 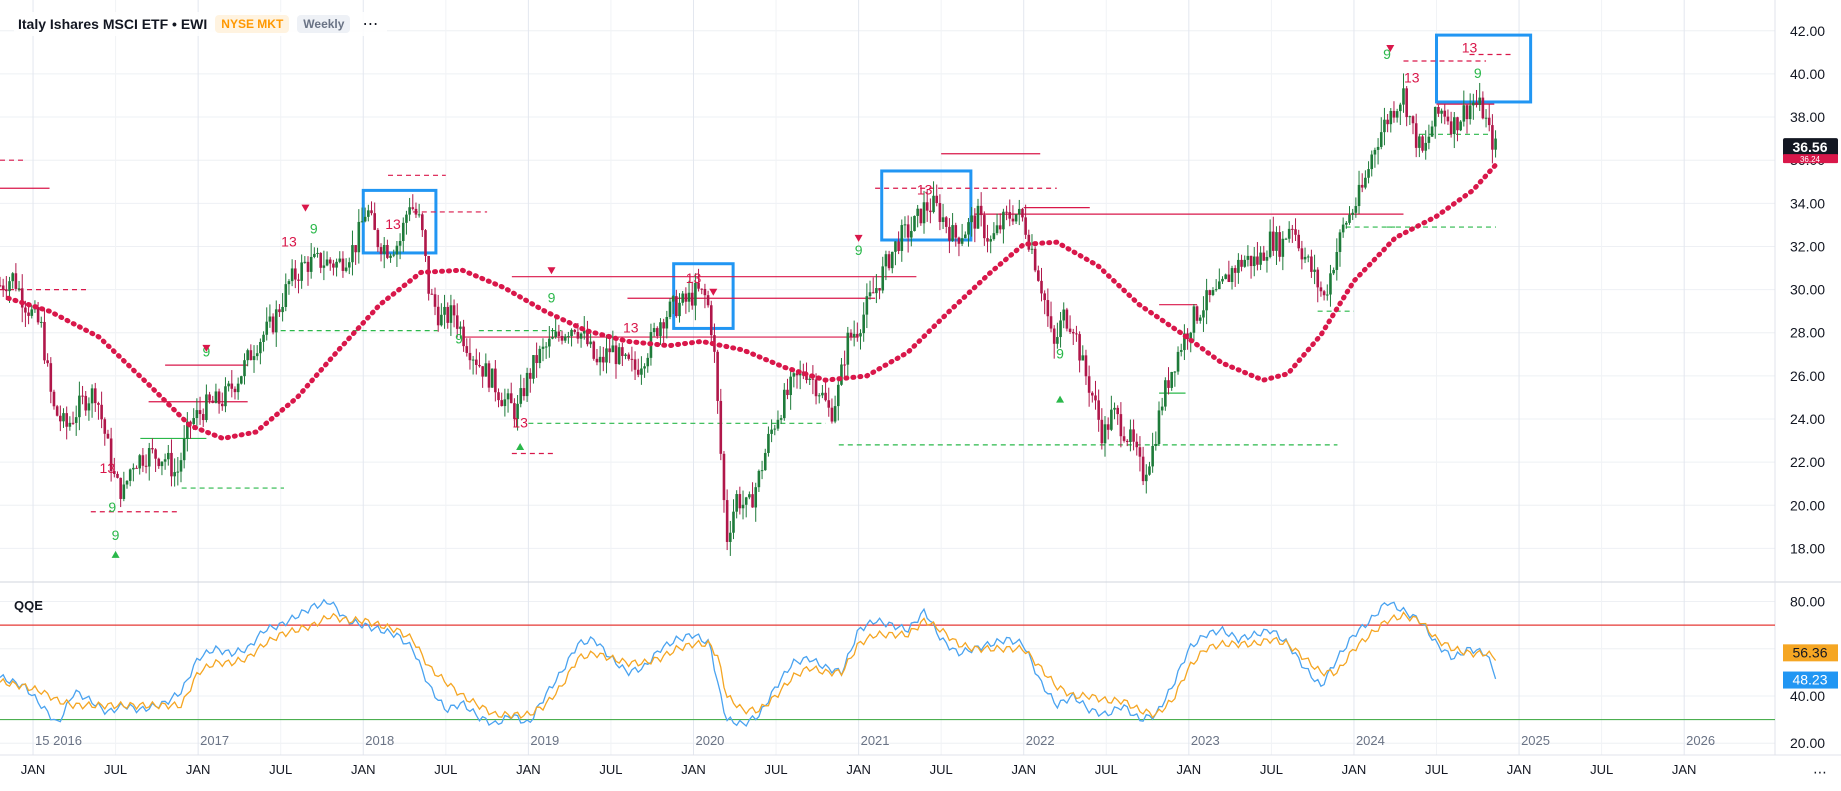 What do you see at coordinates (113, 24) in the screenshot?
I see `symbol-title: Italy Ishares MSCI ETF • EWI` at bounding box center [113, 24].